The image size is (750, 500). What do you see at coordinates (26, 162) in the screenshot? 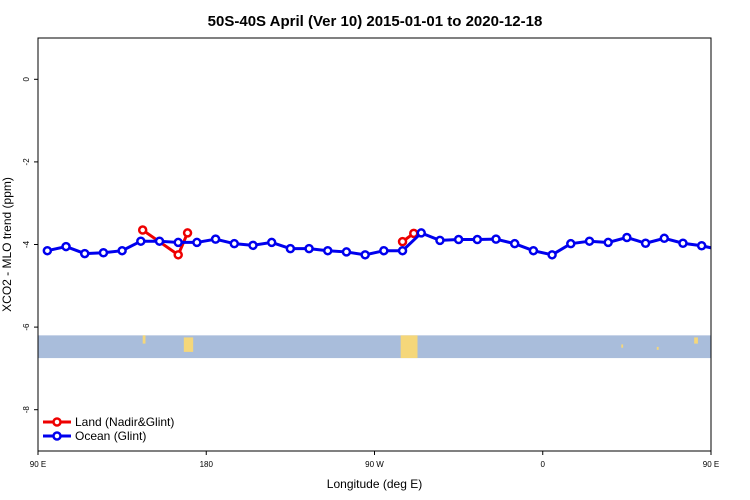
I see `y-tick-label: -2` at bounding box center [26, 162].